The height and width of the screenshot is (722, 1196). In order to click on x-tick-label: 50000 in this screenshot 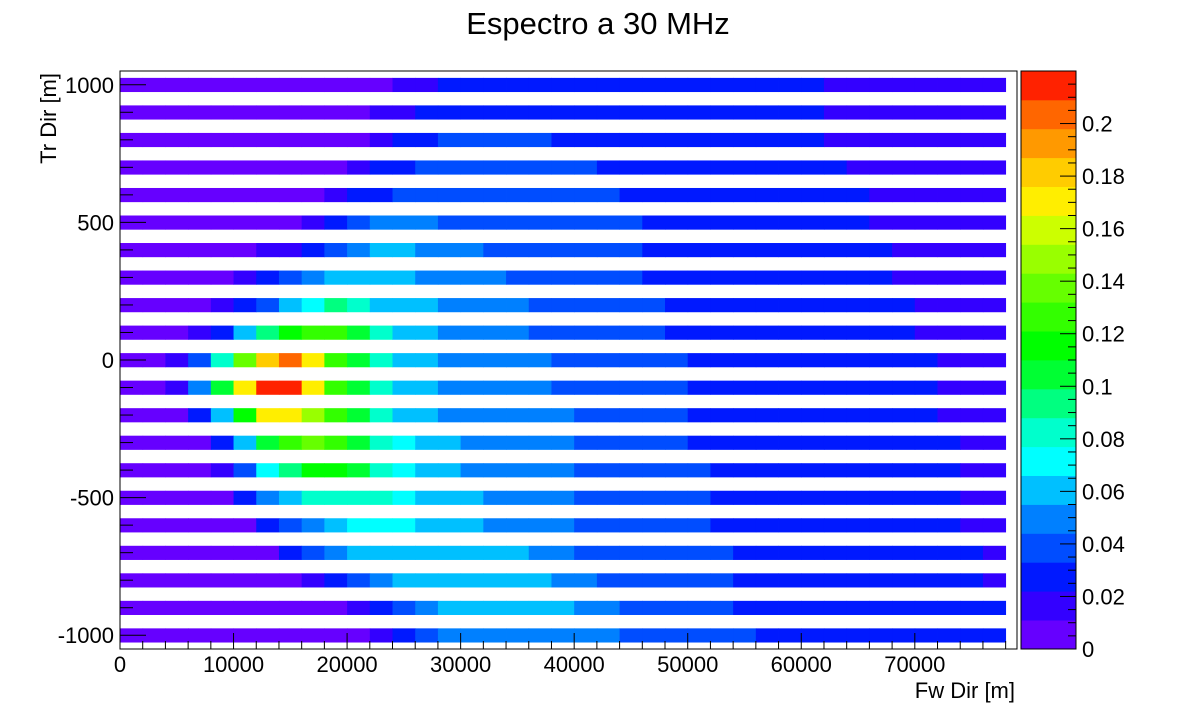, I will do `click(687, 664)`.